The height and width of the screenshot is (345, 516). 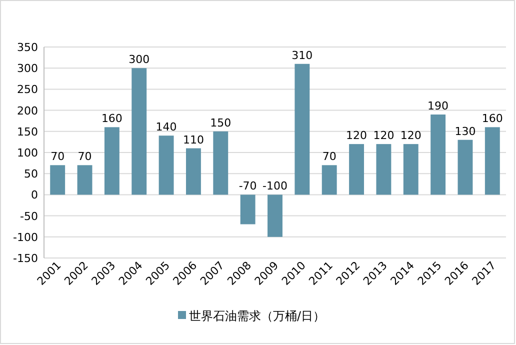 I want to click on y-tick-label: 50, so click(x=31, y=174).